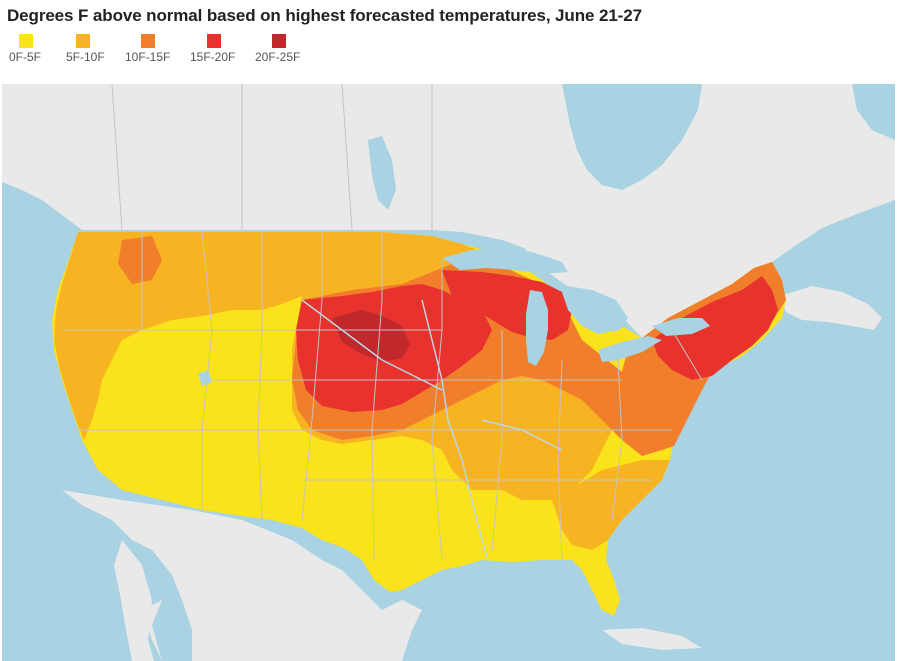  What do you see at coordinates (632, 137) in the screenshot?
I see `hudson-bay` at bounding box center [632, 137].